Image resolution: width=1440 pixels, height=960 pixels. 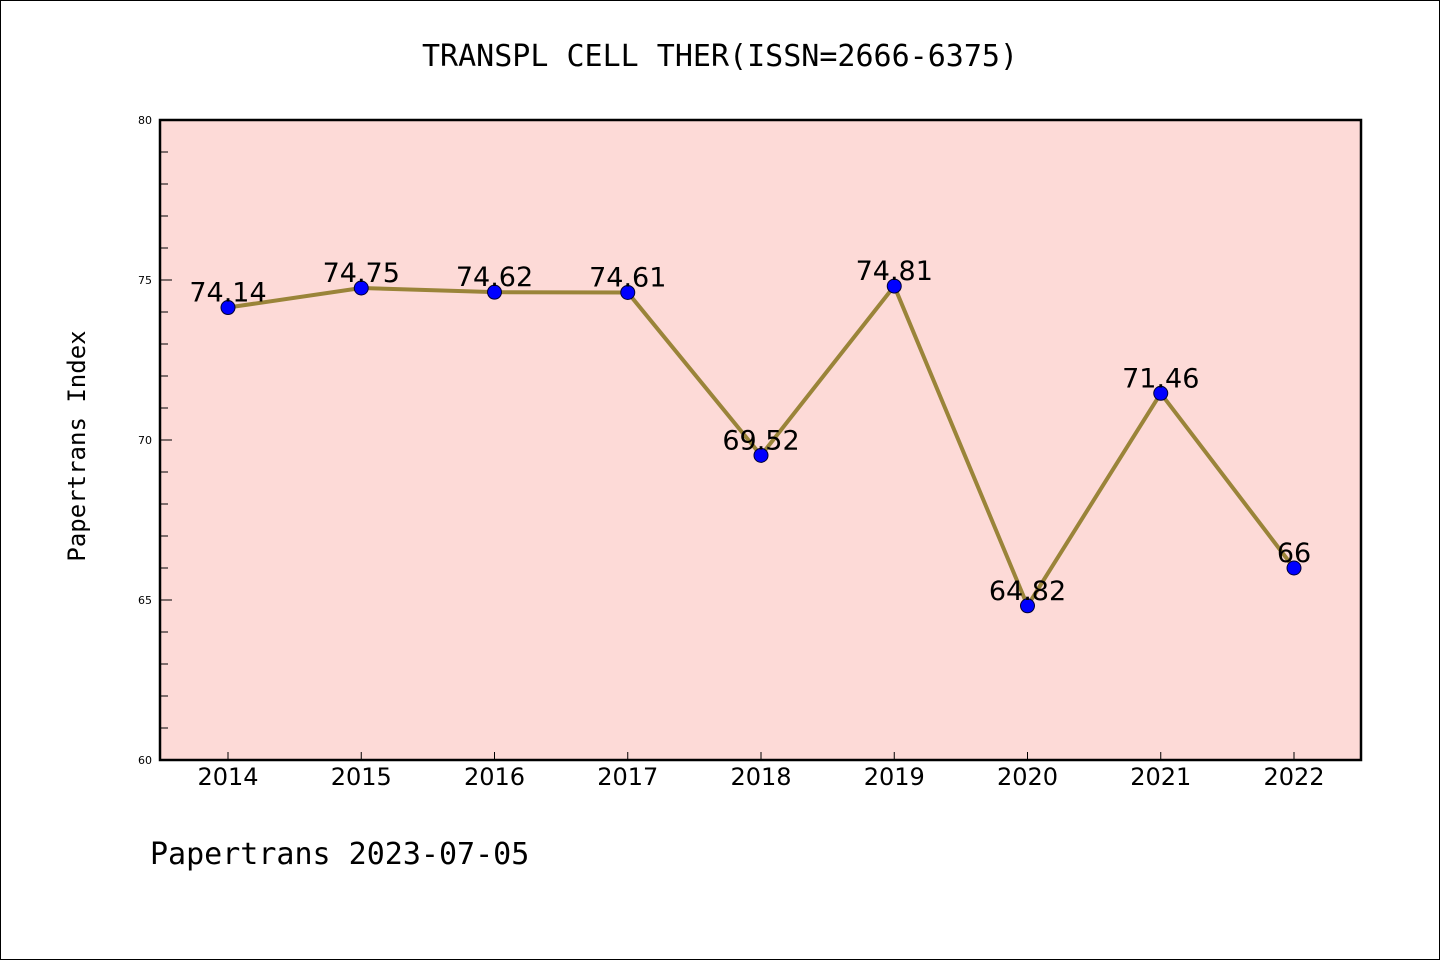 I want to click on x-tick-label: 2021, so click(x=1160, y=777).